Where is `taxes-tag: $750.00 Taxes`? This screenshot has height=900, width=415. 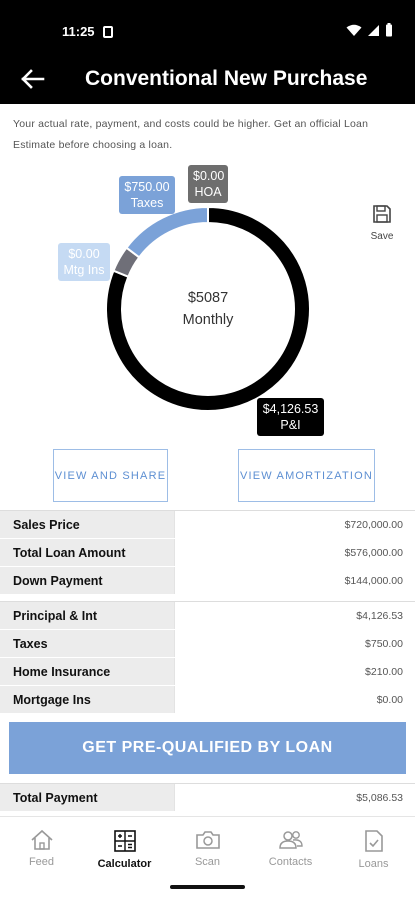 taxes-tag: $750.00 Taxes is located at coordinates (147, 195).